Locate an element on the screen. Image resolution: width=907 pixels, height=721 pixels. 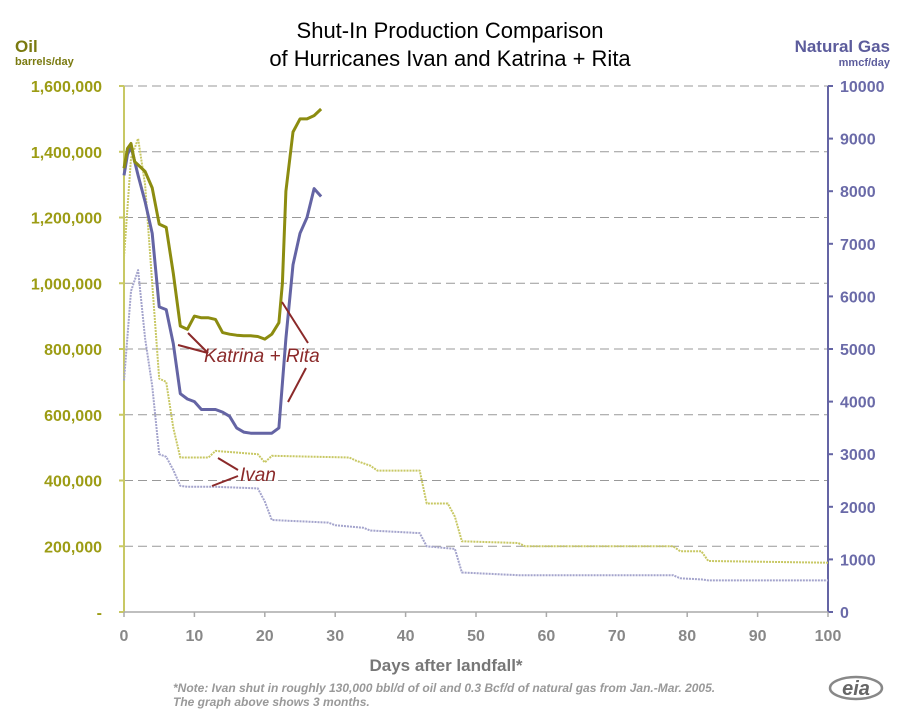
katrina-arrow-oil is located at coordinates (193, 349).